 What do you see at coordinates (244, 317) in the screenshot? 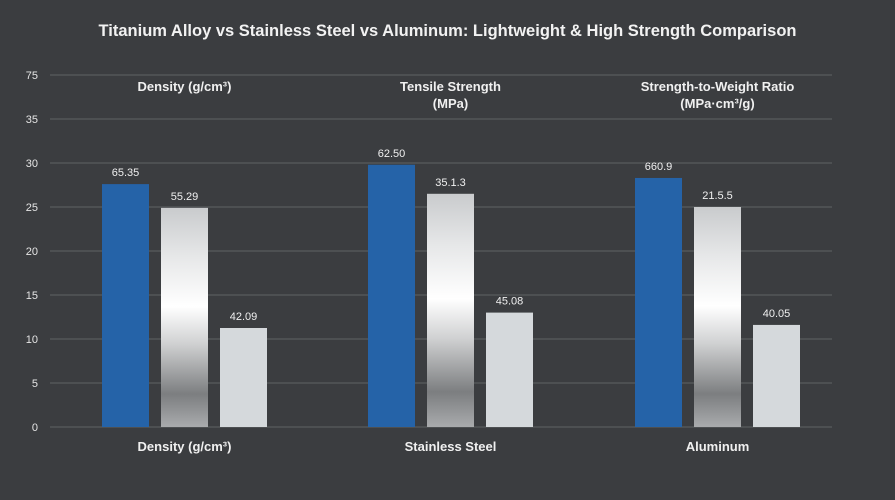
I see `data-label: 42.09` at bounding box center [244, 317].